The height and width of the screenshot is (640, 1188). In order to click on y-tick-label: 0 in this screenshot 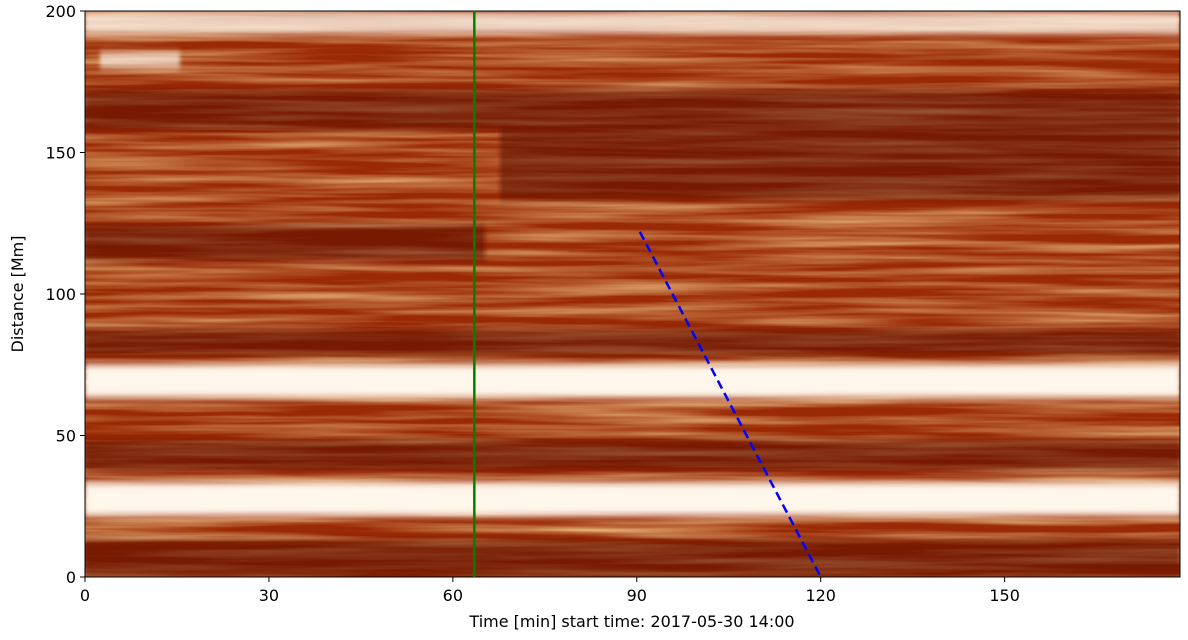, I will do `click(71, 577)`.